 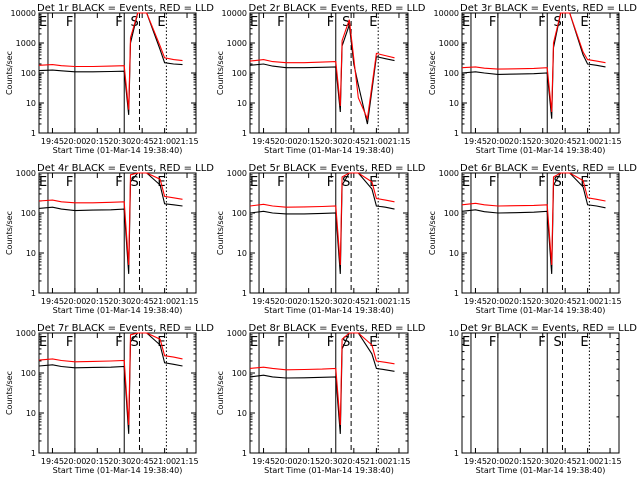 What do you see at coordinates (548, 8) in the screenshot?
I see `plot-title: Det 3r BLACK = Events, RED = LLD` at bounding box center [548, 8].